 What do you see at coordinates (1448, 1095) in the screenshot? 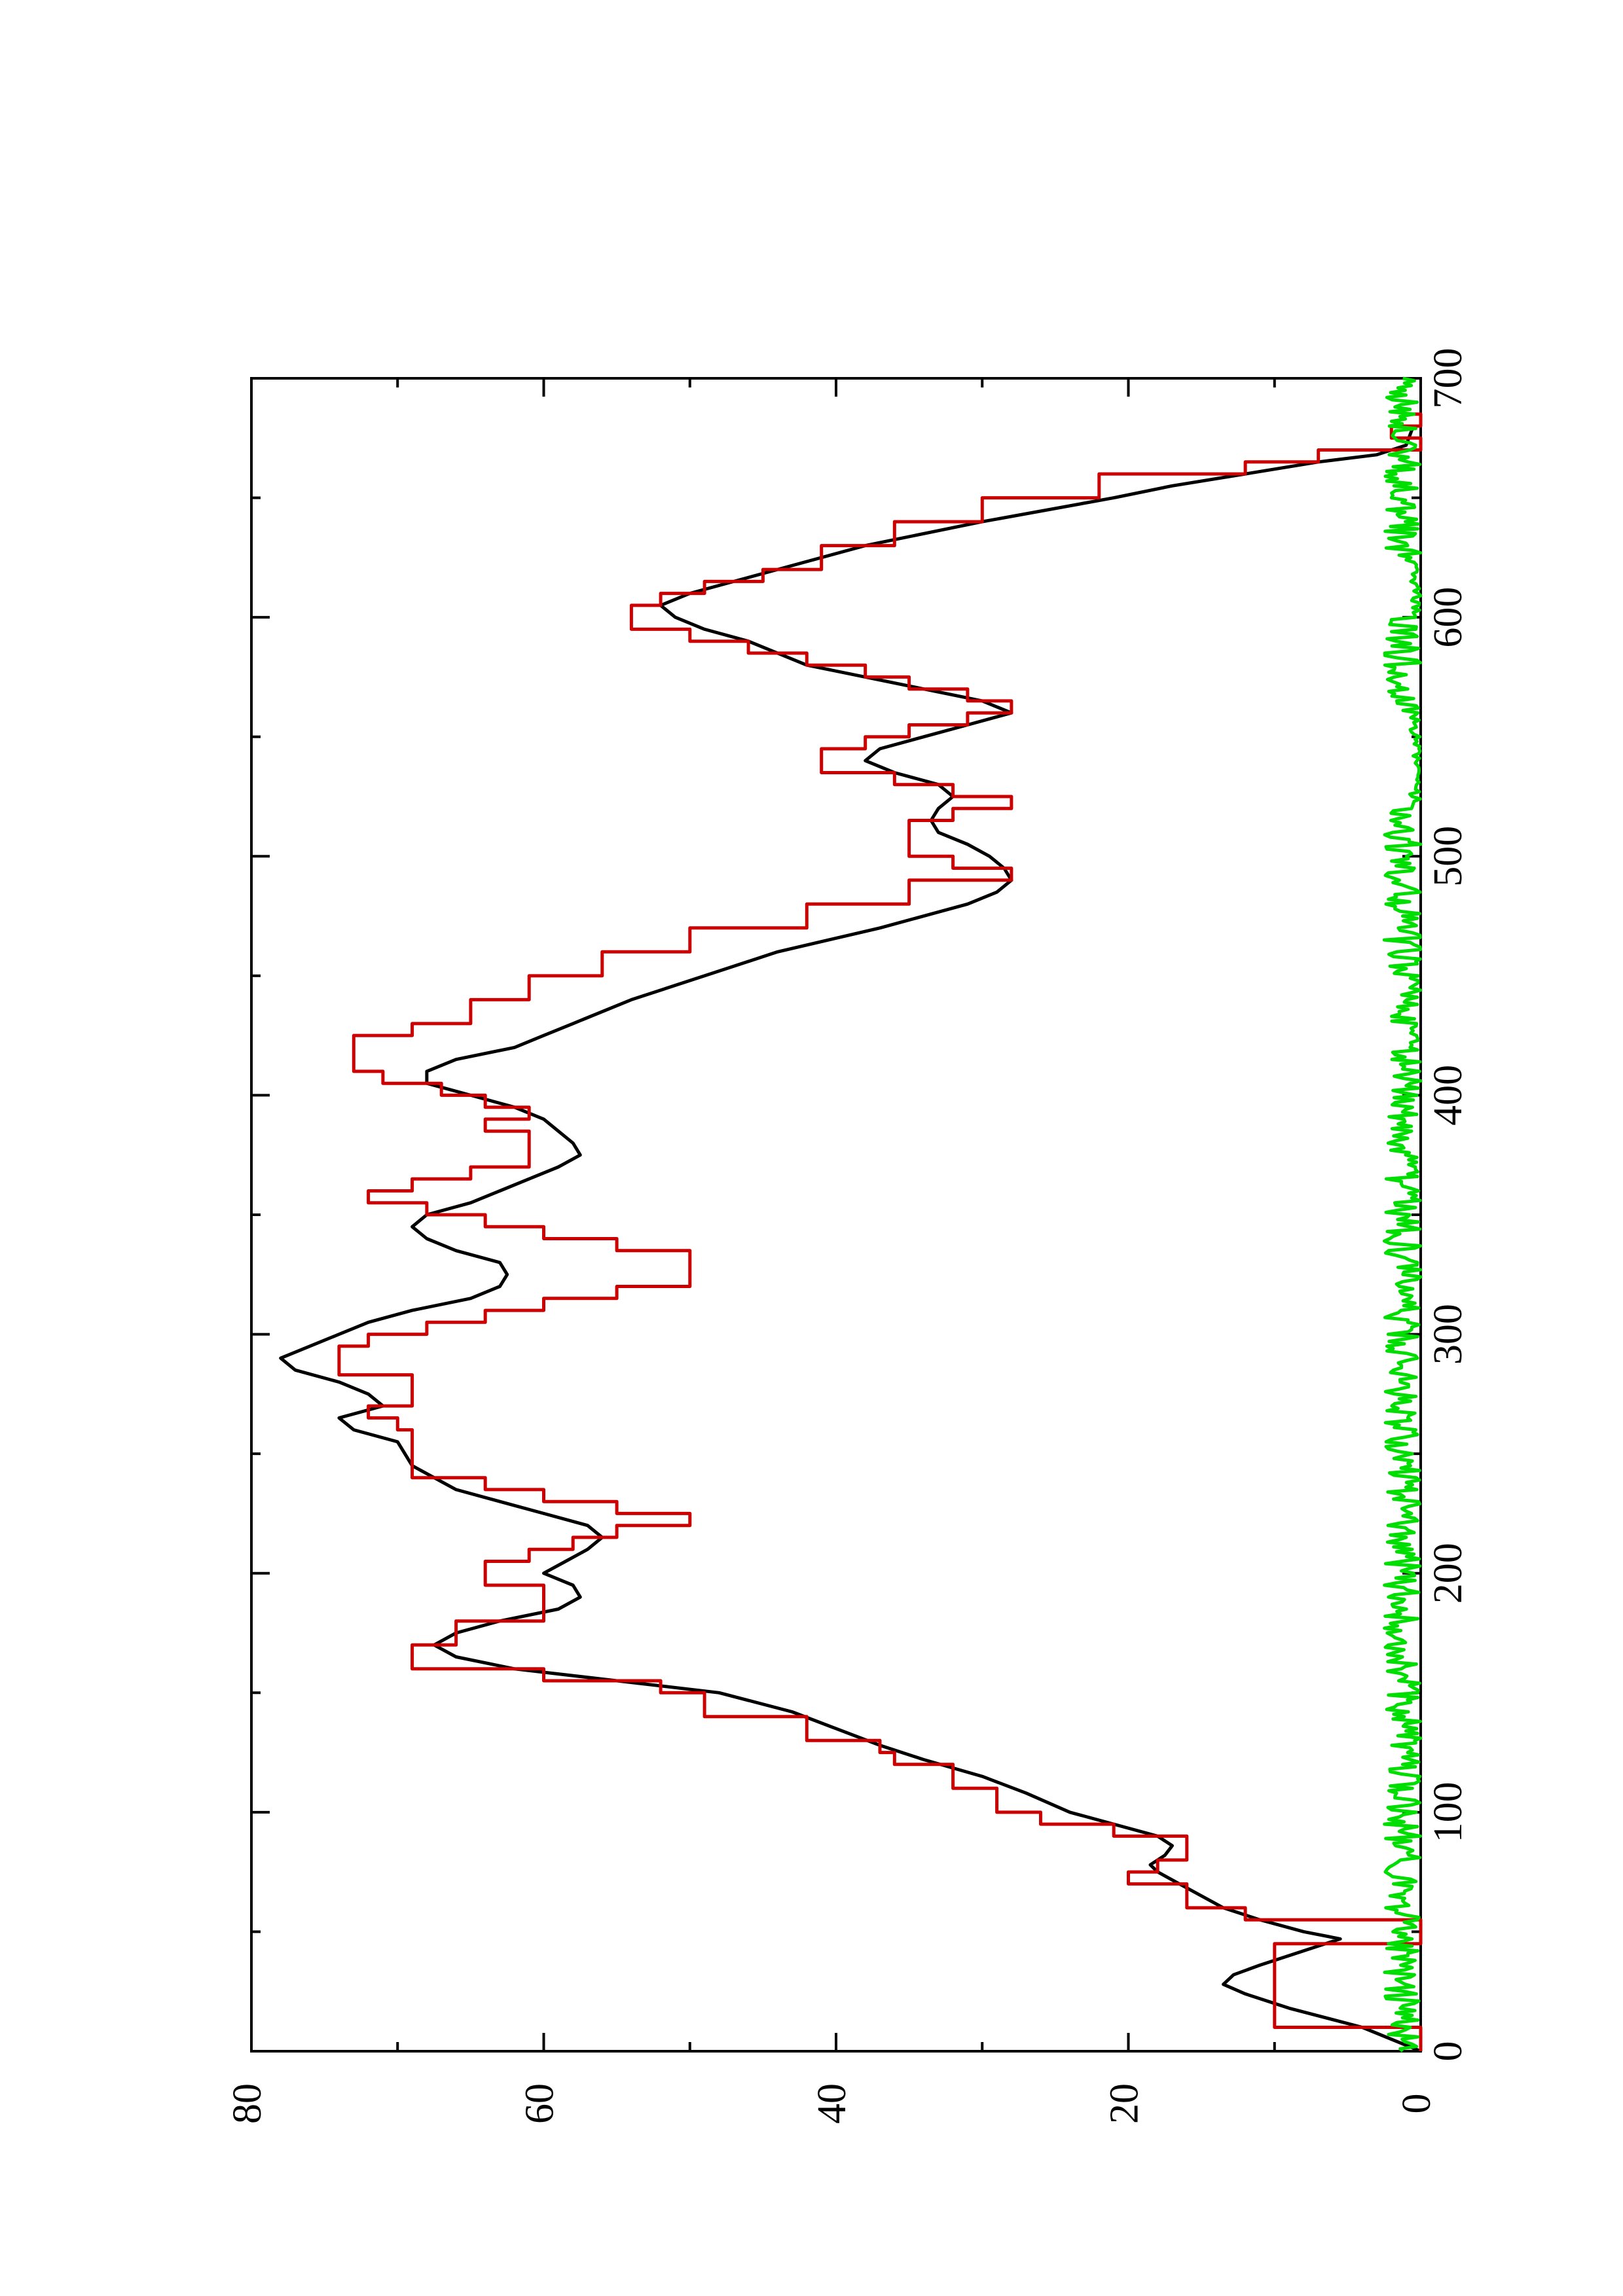
I see `x-tick-label-400: 400` at bounding box center [1448, 1095].